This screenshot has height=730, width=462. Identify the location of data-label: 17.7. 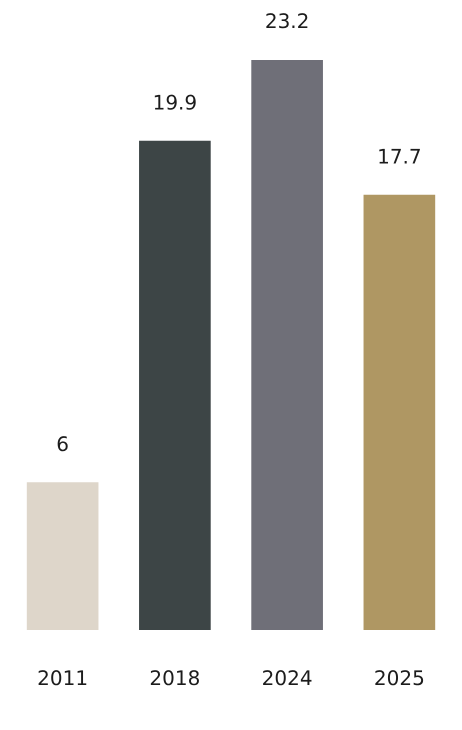
(399, 156).